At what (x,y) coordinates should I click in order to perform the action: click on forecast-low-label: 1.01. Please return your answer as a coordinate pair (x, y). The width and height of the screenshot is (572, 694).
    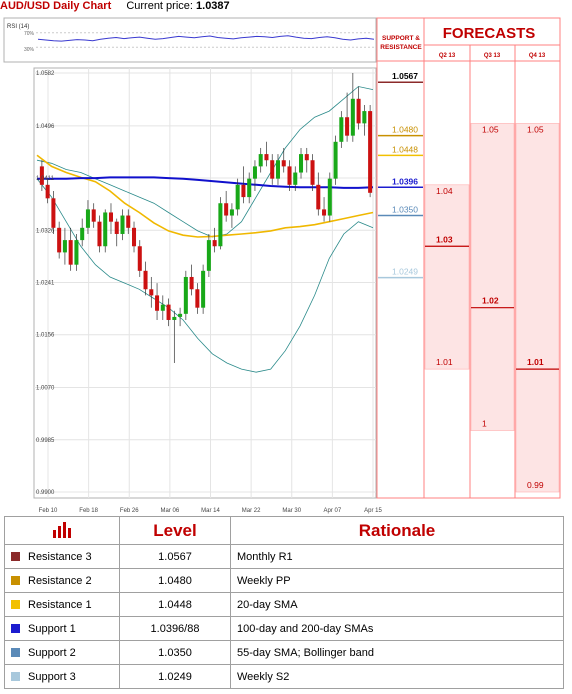
    Looking at the image, I should click on (444, 362).